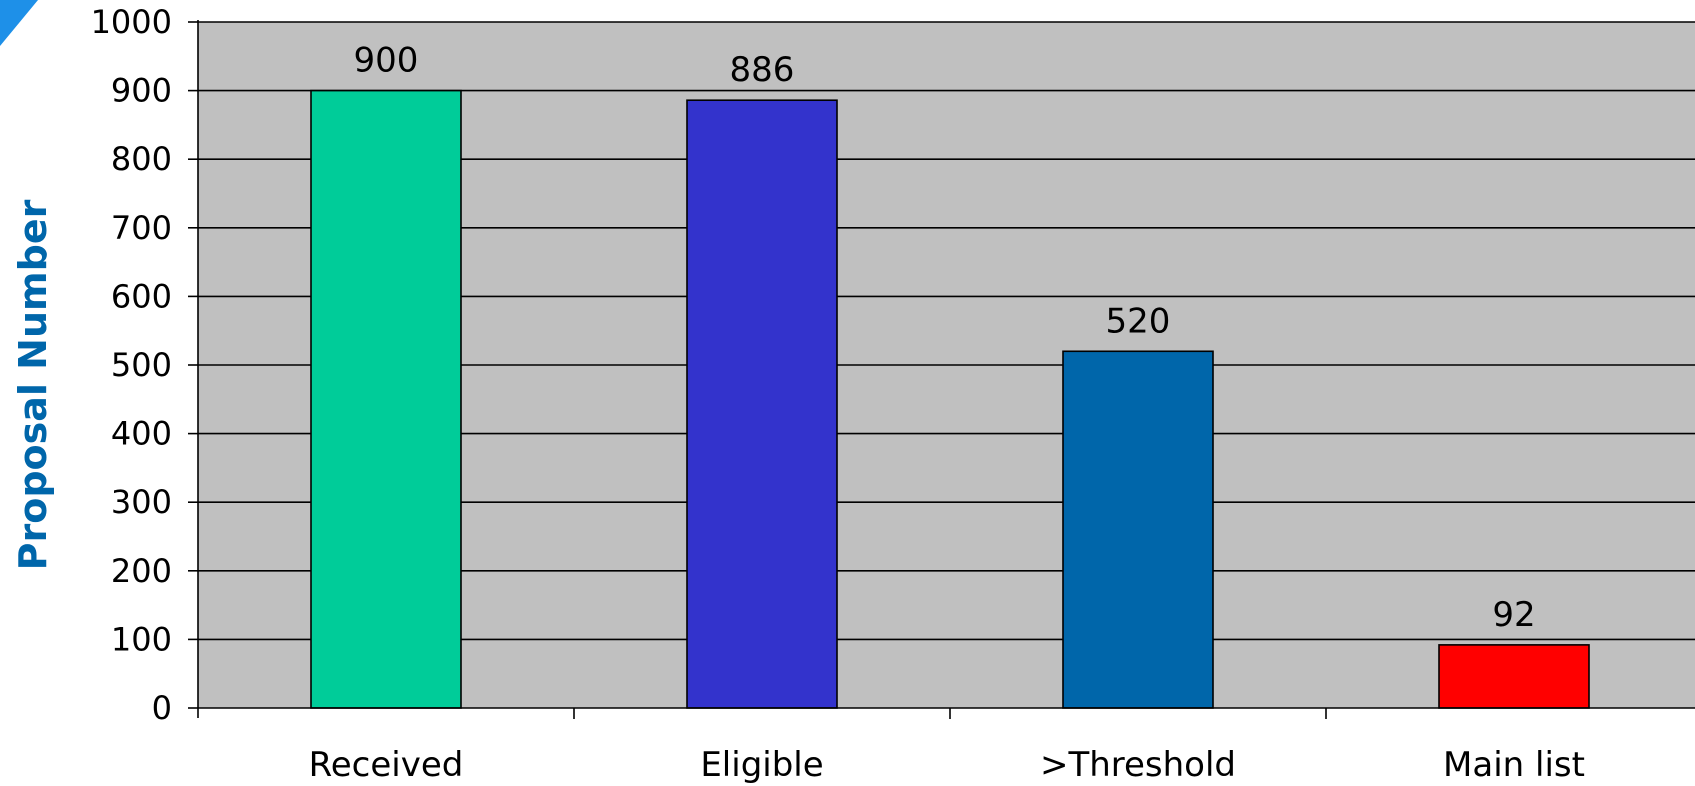 The image size is (1695, 786). I want to click on y-tick-label: 300, so click(141, 502).